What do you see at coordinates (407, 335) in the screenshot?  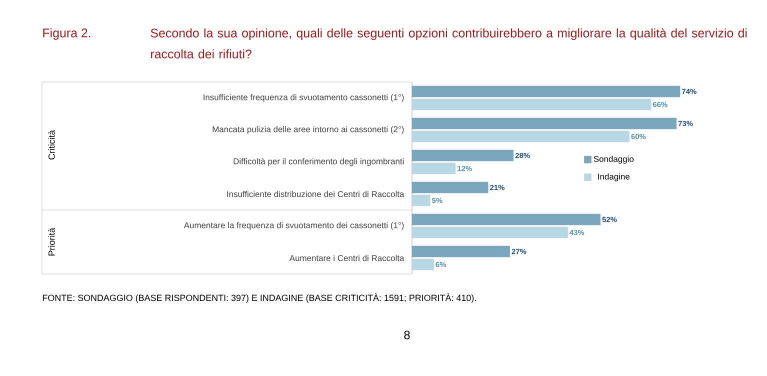 I see `text: 8` at bounding box center [407, 335].